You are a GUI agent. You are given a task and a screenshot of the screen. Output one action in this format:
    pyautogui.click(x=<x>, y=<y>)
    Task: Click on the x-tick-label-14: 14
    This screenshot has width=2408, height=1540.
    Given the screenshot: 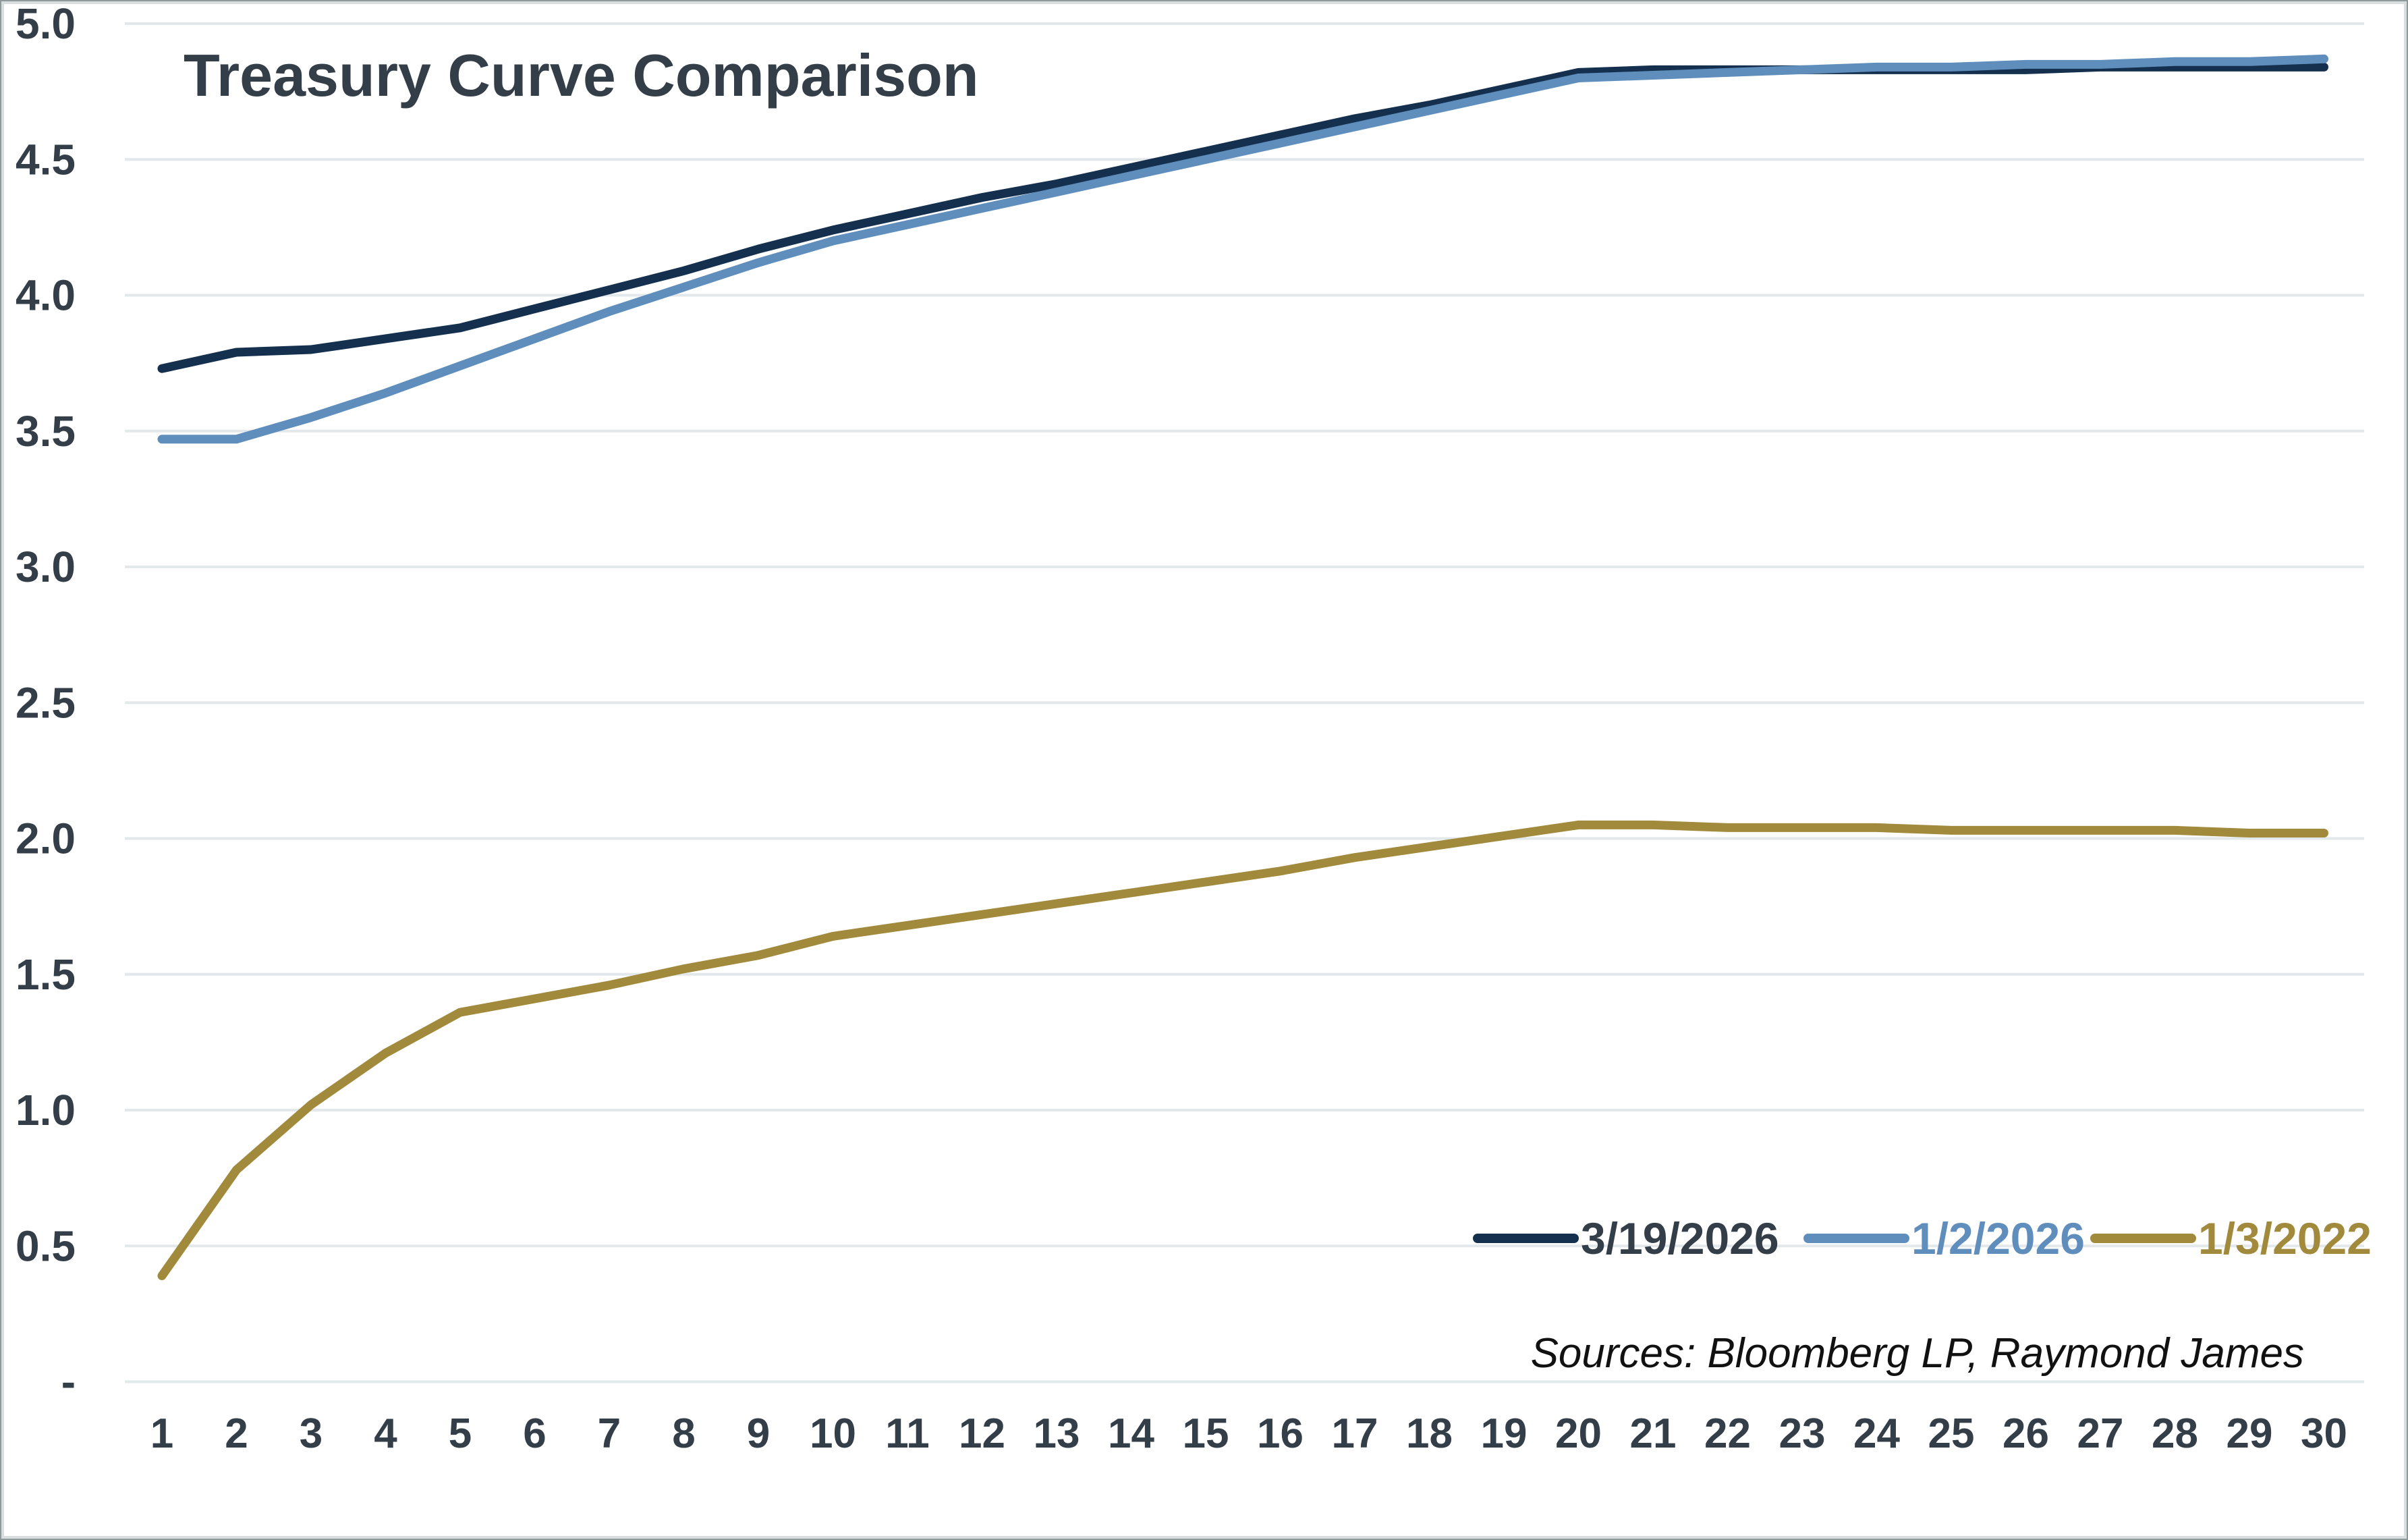 What is the action you would take?
    pyautogui.click(x=1131, y=1433)
    